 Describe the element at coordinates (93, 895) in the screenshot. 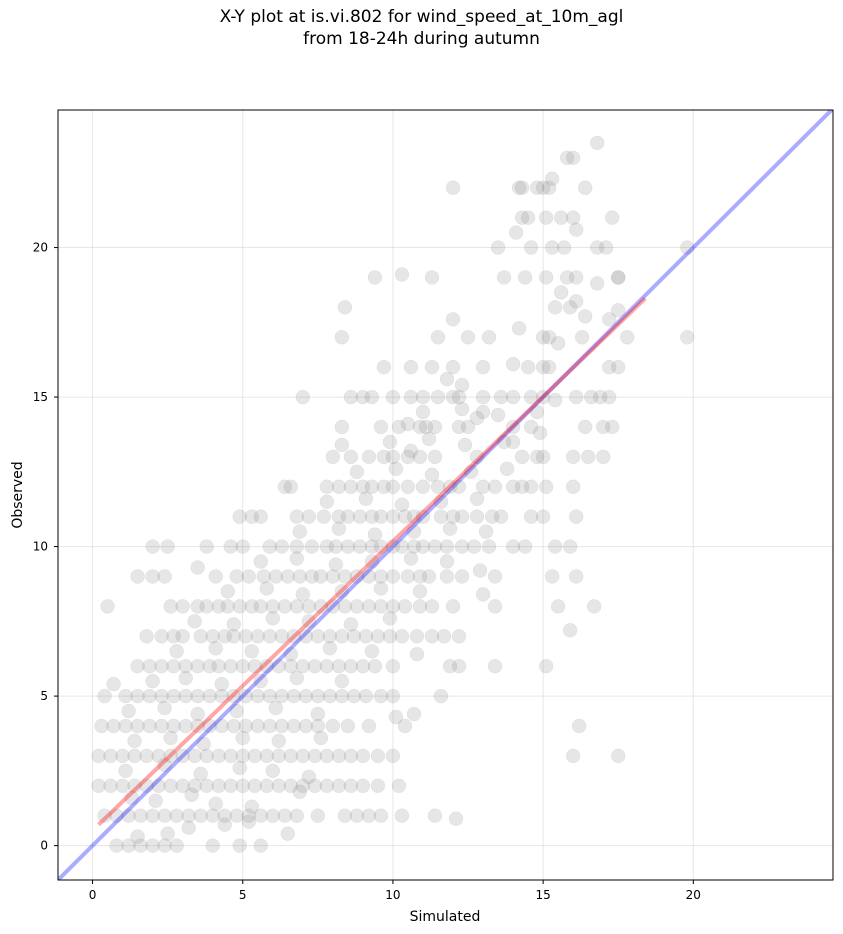

I see `x-tick-label: 0` at that location.